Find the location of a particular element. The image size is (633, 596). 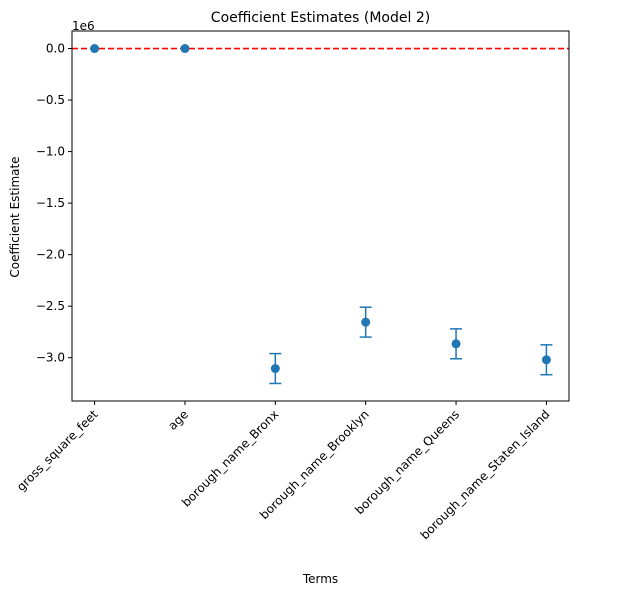

y-tick-label: −0.5 is located at coordinates (50, 100).